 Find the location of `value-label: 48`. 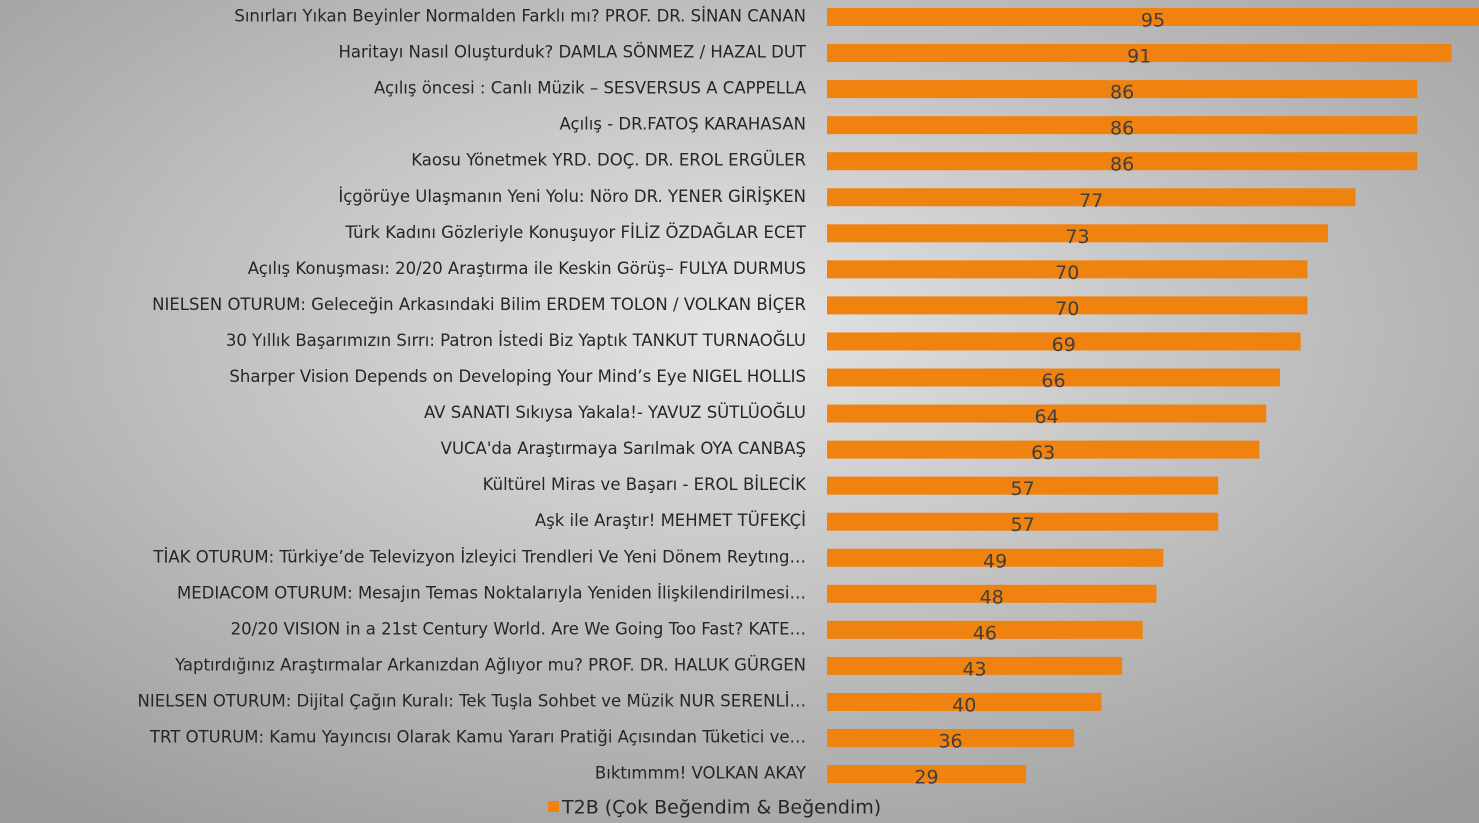

value-label: 48 is located at coordinates (992, 597).